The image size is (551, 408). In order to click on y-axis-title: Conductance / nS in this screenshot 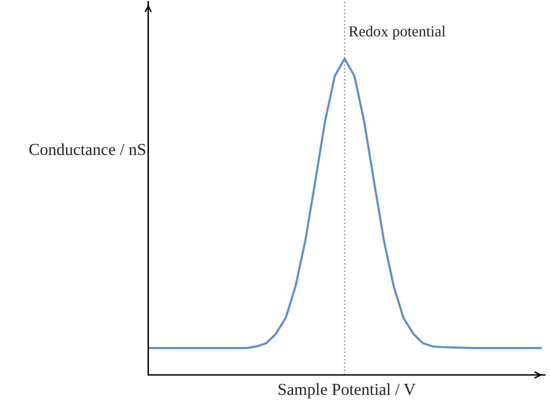, I will do `click(87, 149)`.